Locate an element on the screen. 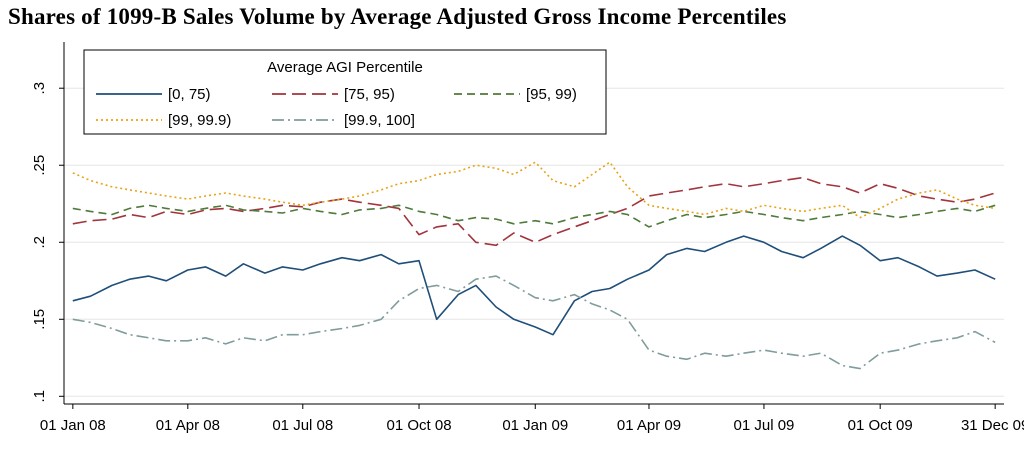 This screenshot has height=454, width=1024. y-tick-label: .1 is located at coordinates (39, 396).